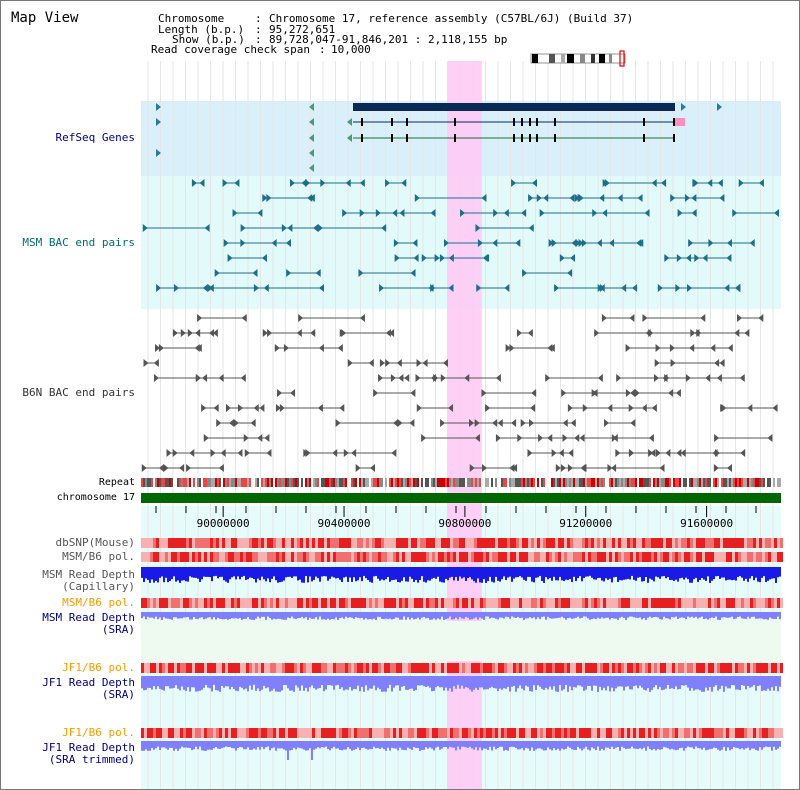 Image resolution: width=800 pixels, height=790 pixels. Describe the element at coordinates (95, 542) in the screenshot. I see `track-label-dbsnp: dbSNP(Mouse)` at that location.